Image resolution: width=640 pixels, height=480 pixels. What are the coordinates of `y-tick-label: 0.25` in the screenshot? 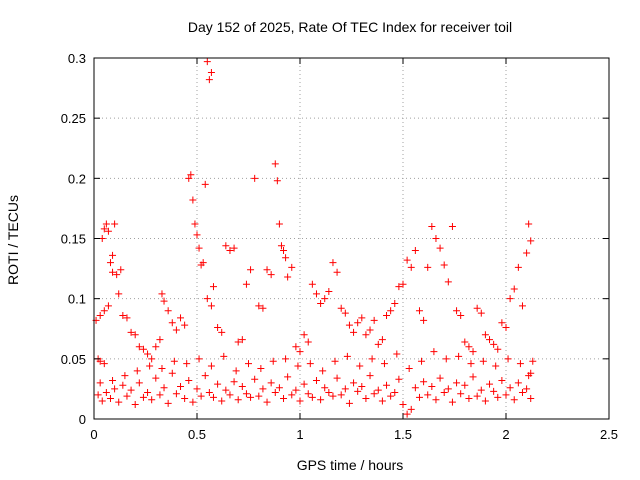 It's located at (73, 118).